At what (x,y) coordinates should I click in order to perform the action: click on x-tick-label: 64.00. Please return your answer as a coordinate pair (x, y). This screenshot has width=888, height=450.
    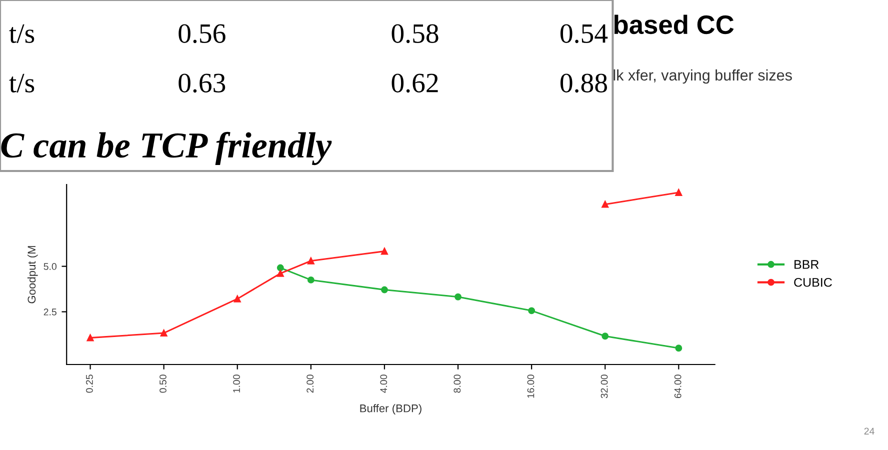
    Looking at the image, I should click on (678, 386).